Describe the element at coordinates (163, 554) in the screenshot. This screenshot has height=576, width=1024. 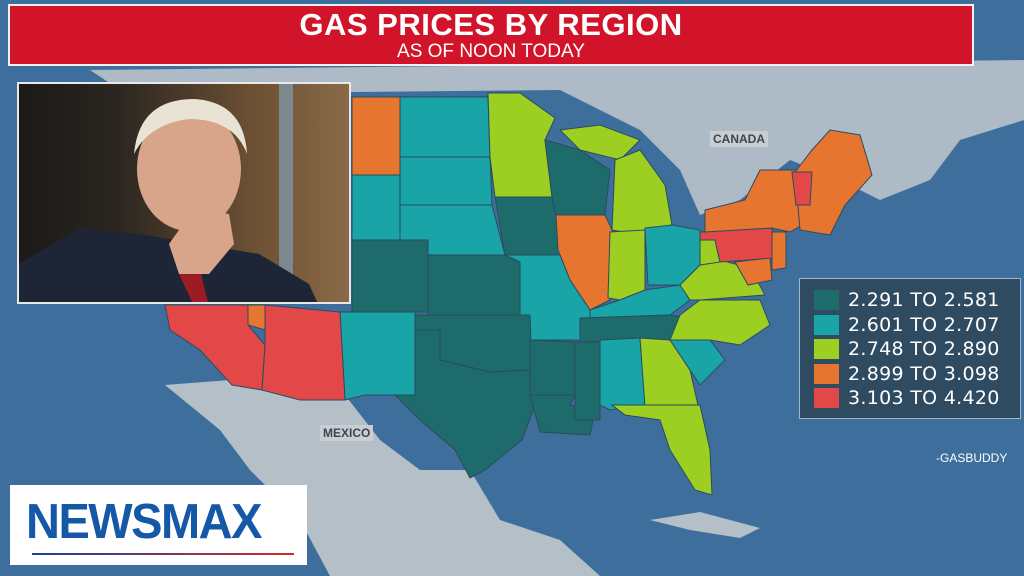
I see `logo-underline` at that location.